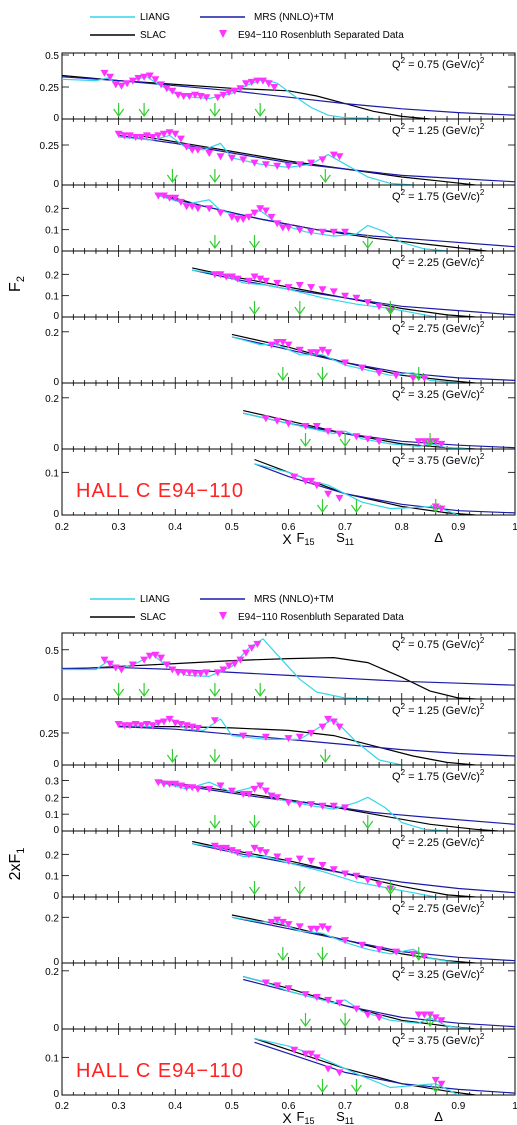 The width and height of the screenshot is (517, 1125). What do you see at coordinates (223, 34) in the screenshot?
I see `legend-data-marker` at bounding box center [223, 34].